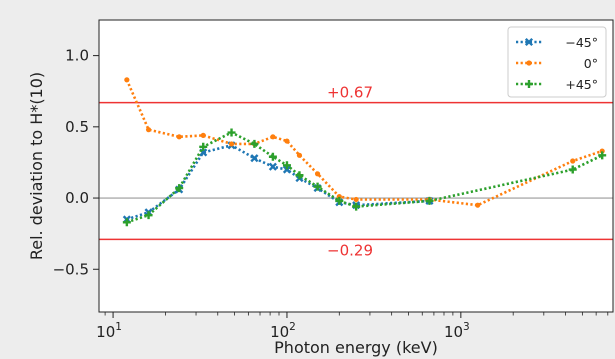 This screenshot has width=615, height=359. What do you see at coordinates (77, 56) in the screenshot?
I see `y-tick-label: 1.0` at bounding box center [77, 56].